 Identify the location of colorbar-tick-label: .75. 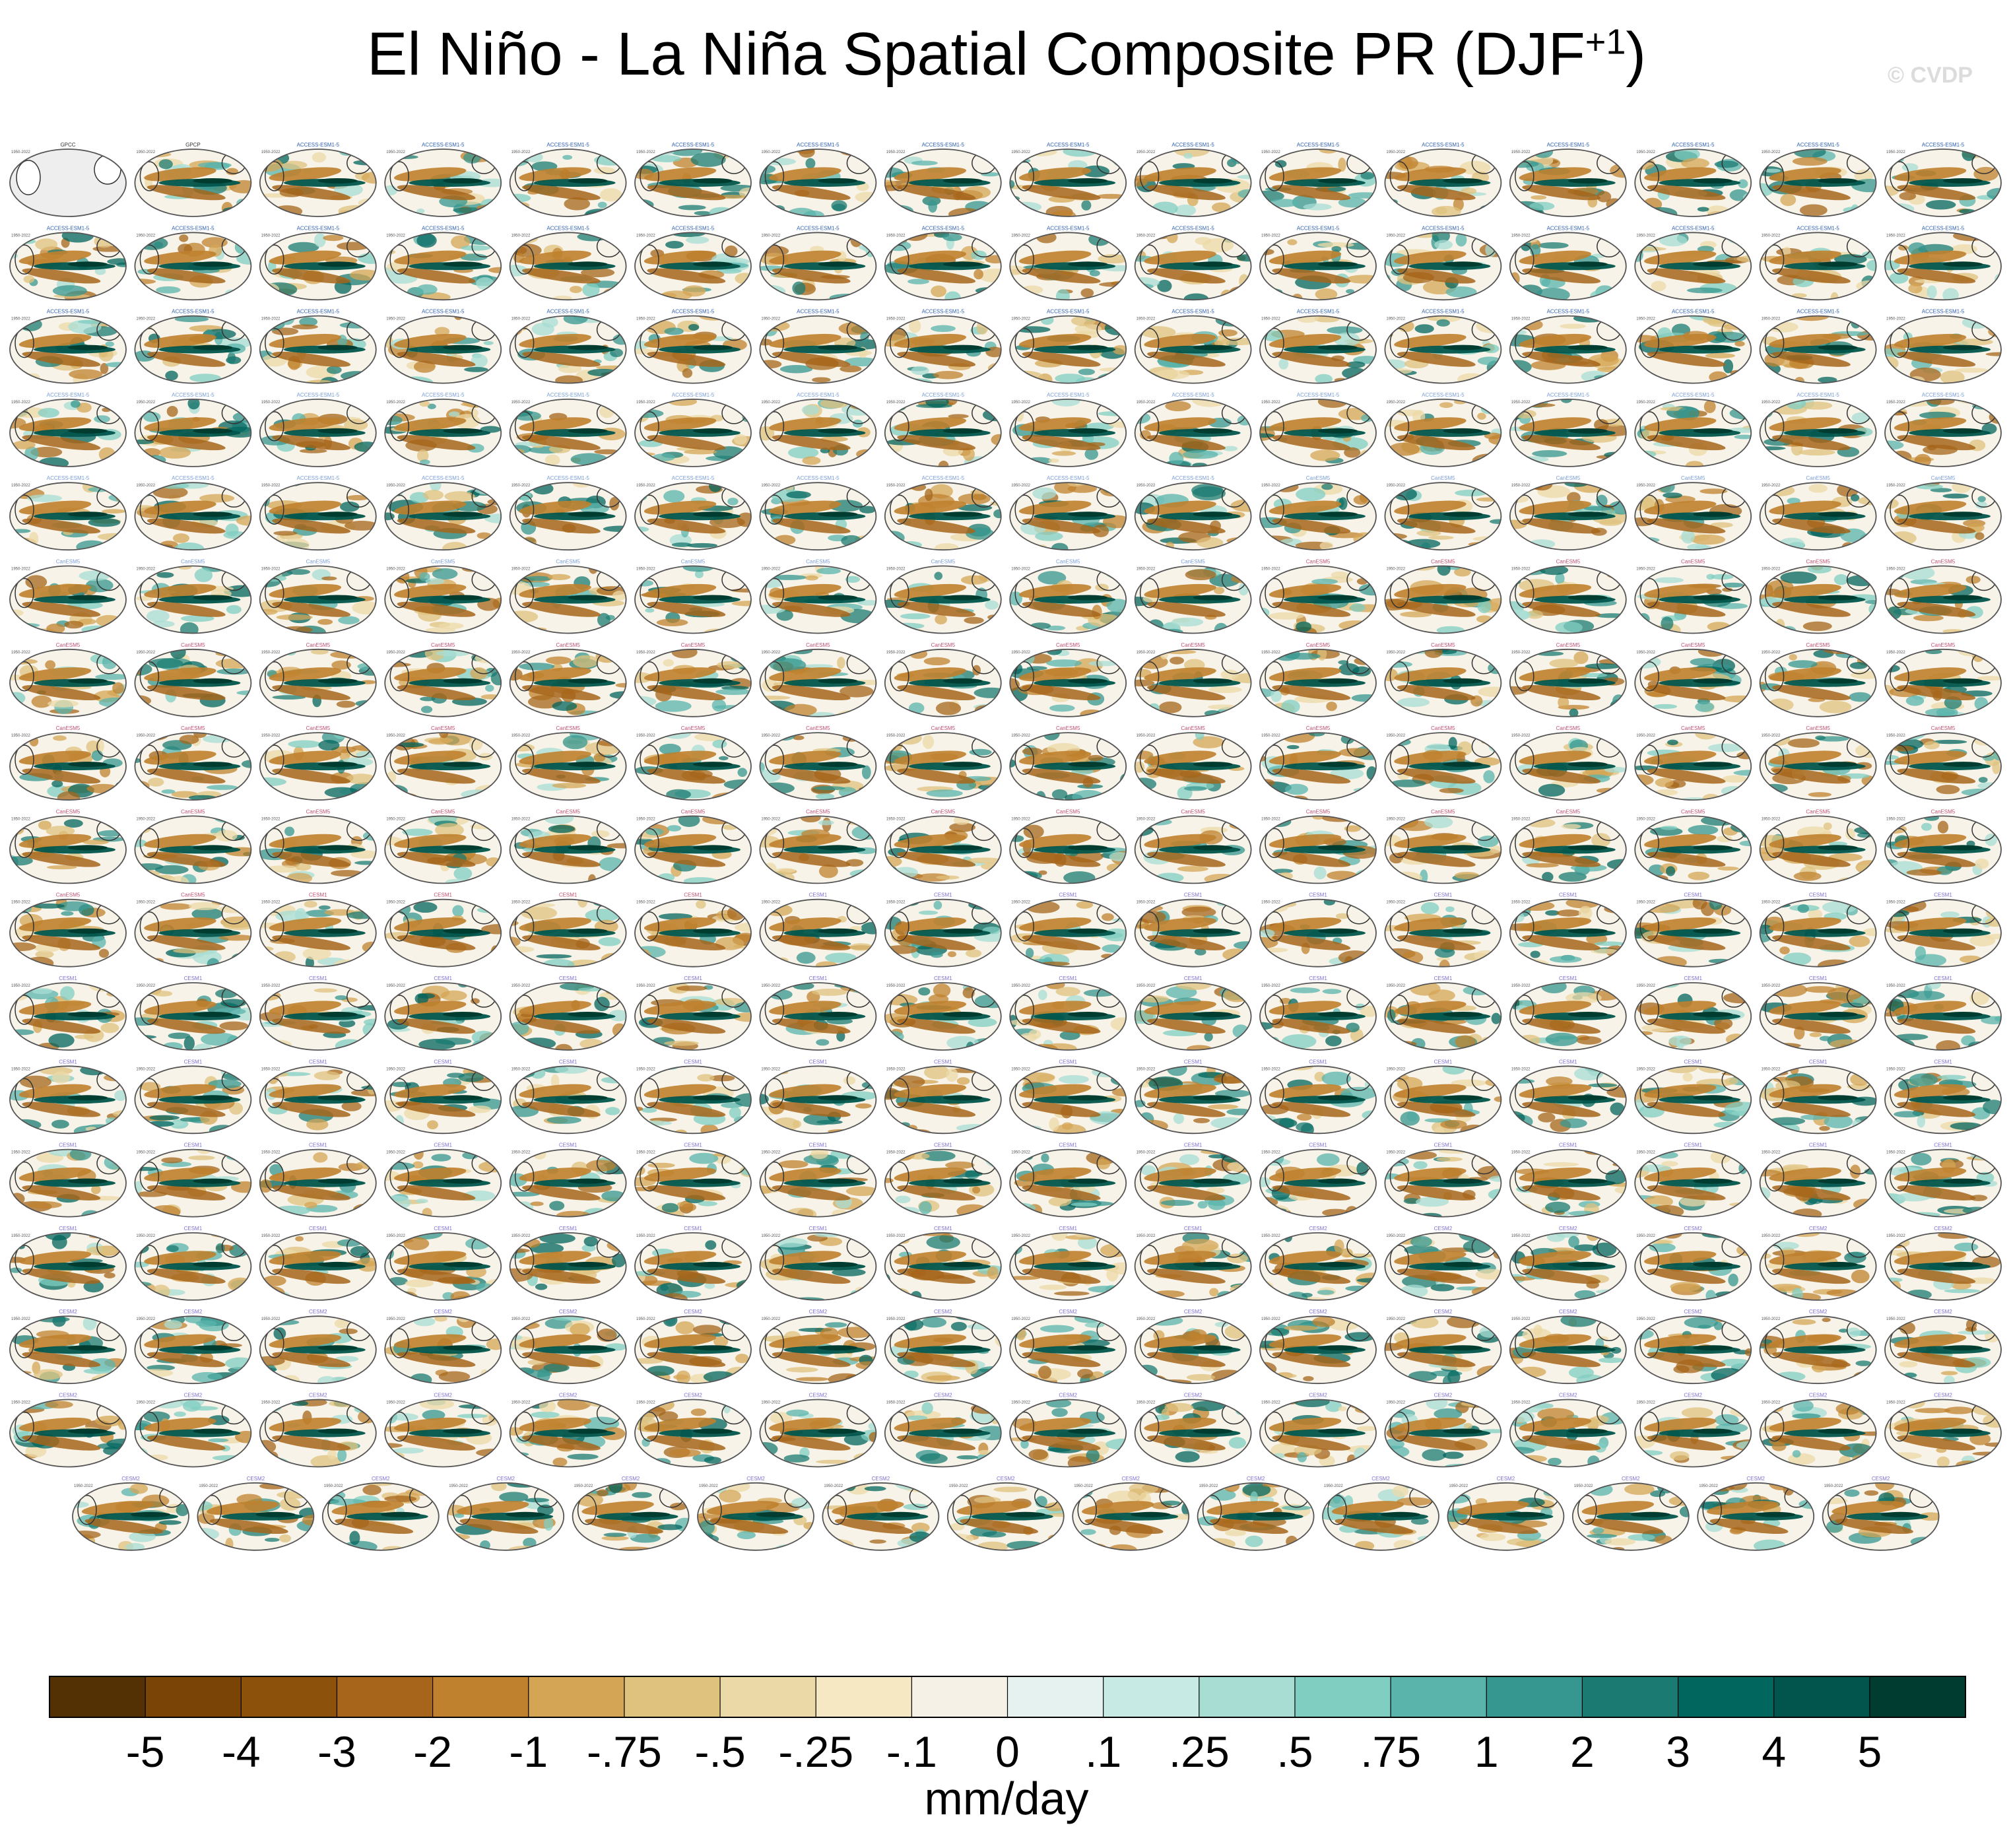
(1391, 1752).